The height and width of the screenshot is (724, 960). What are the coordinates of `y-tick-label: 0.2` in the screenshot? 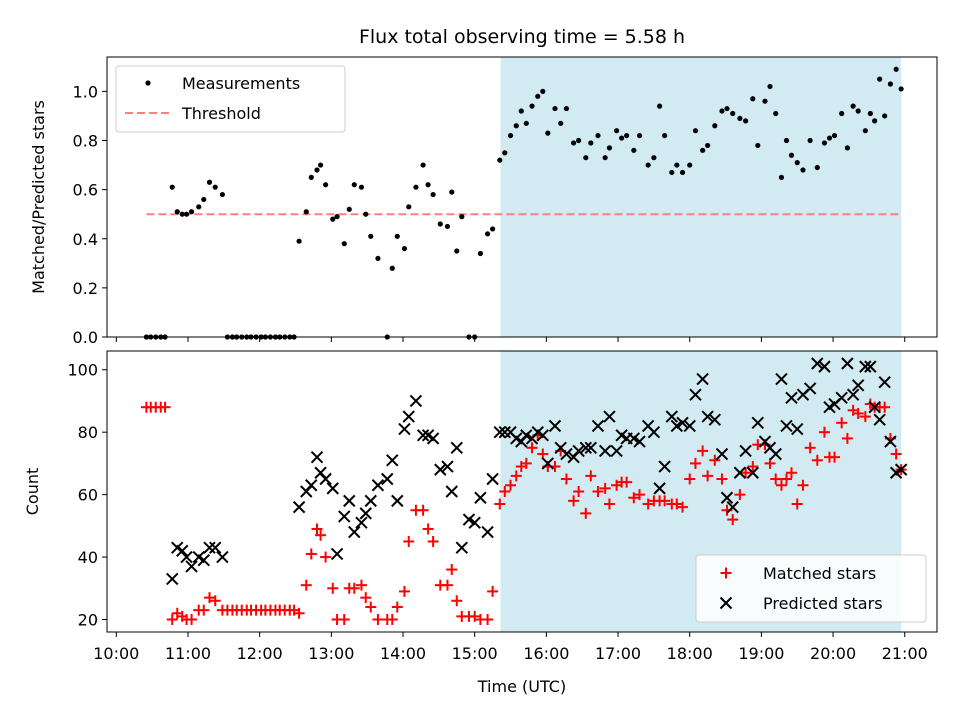 It's located at (85, 288).